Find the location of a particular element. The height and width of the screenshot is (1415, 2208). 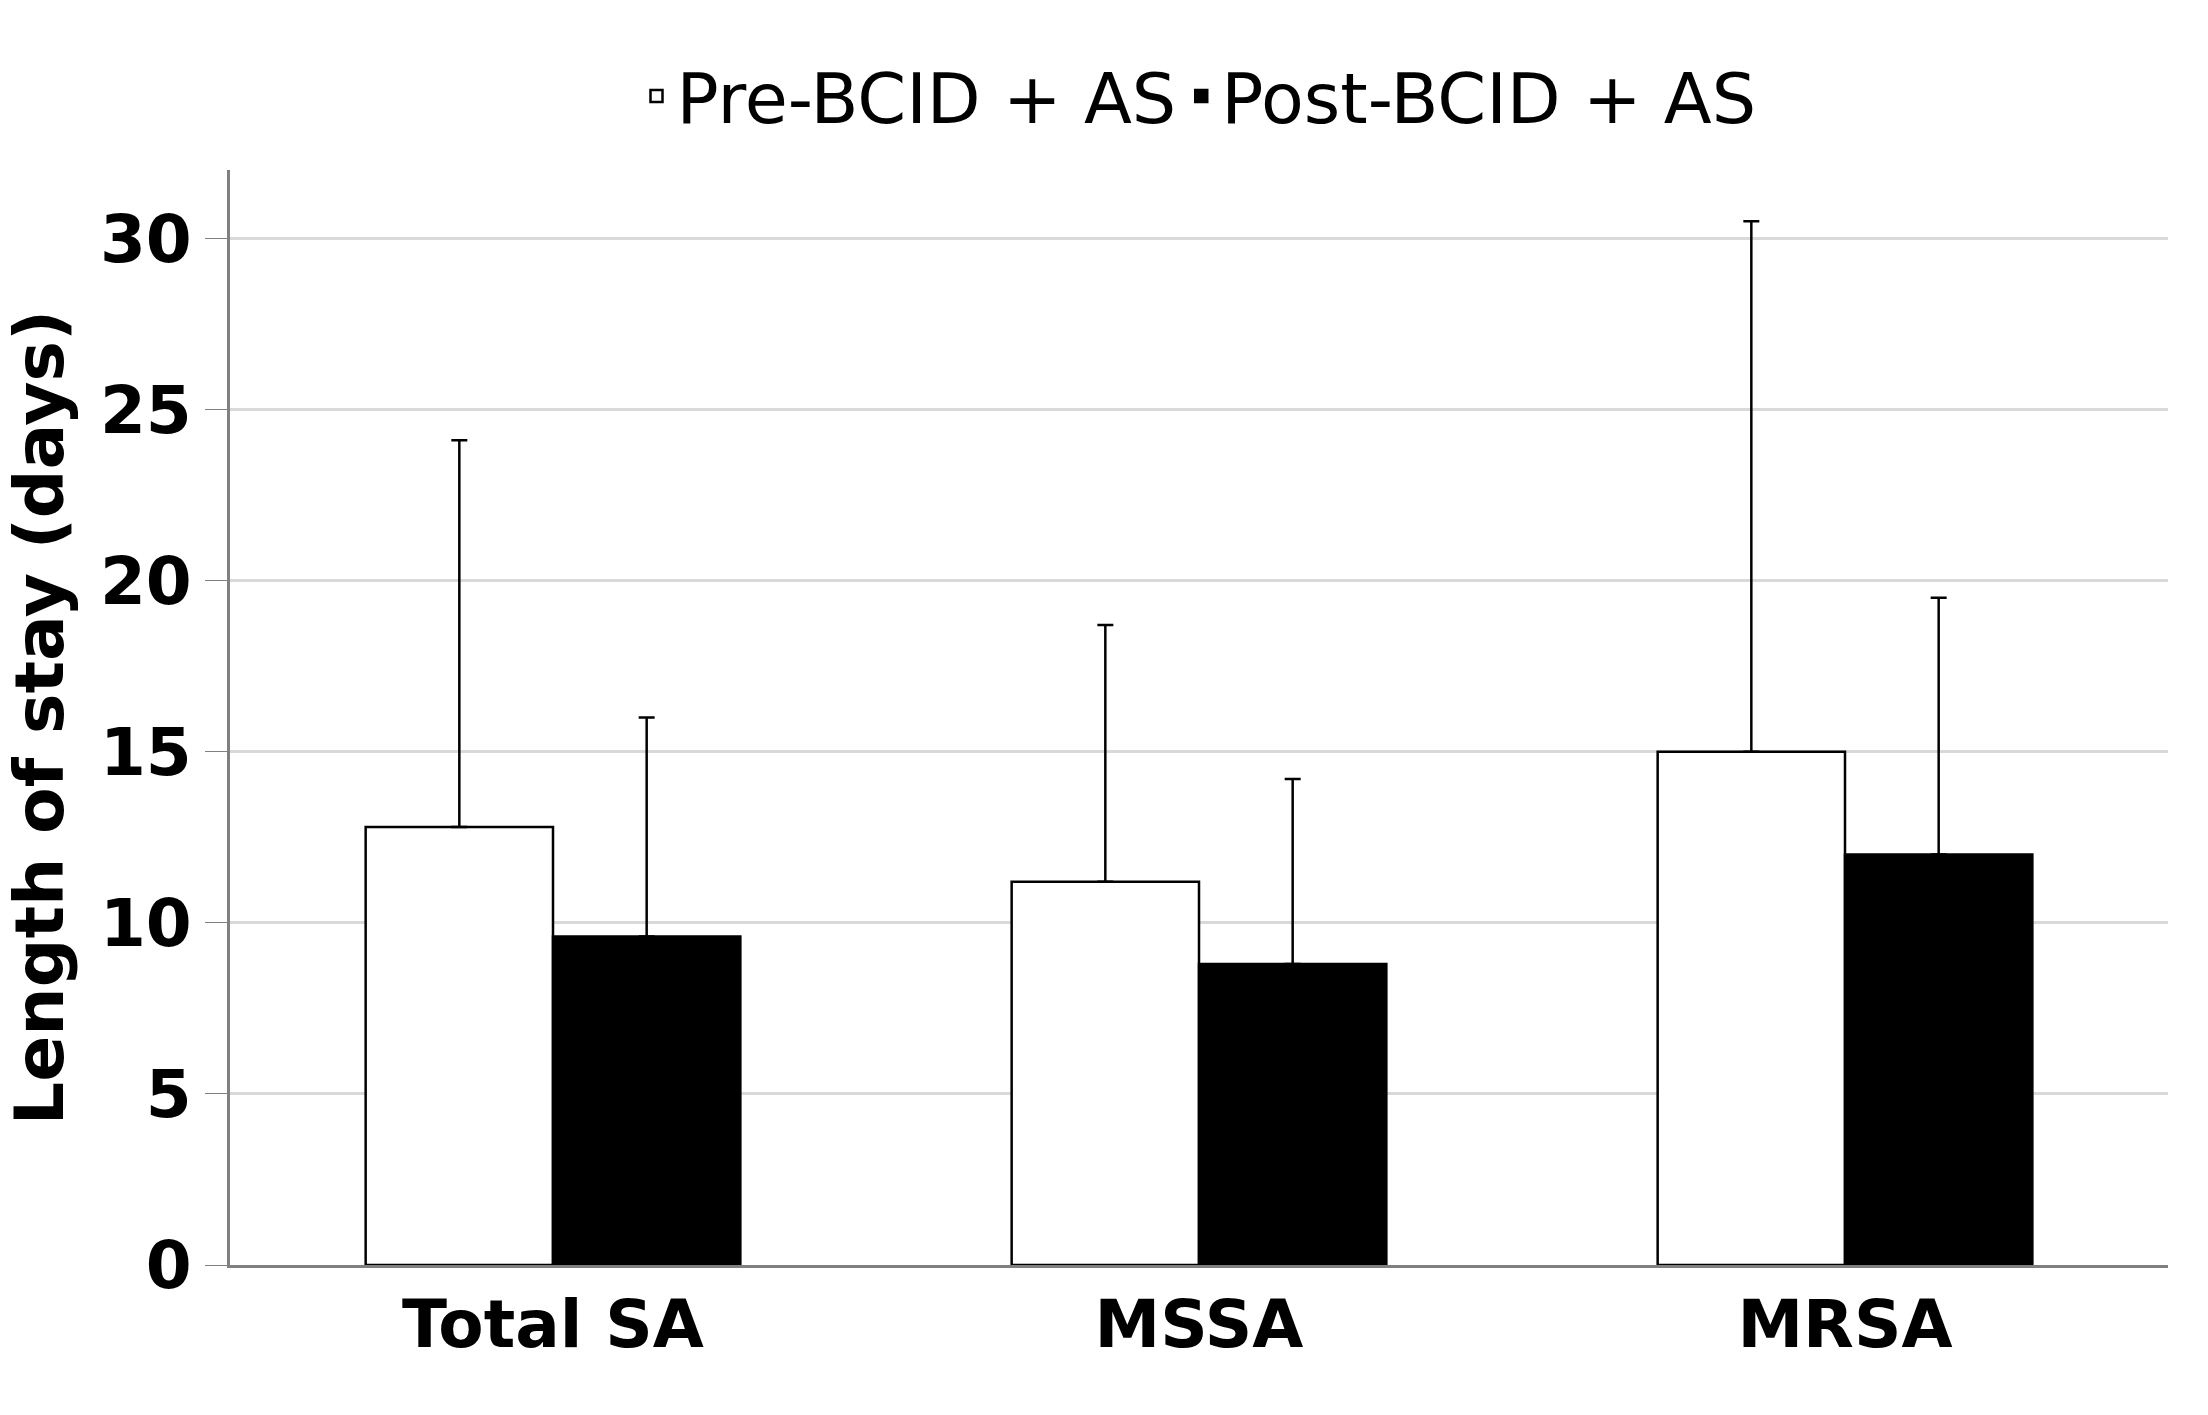

y-tick-label: 5 is located at coordinates (168, 1095).